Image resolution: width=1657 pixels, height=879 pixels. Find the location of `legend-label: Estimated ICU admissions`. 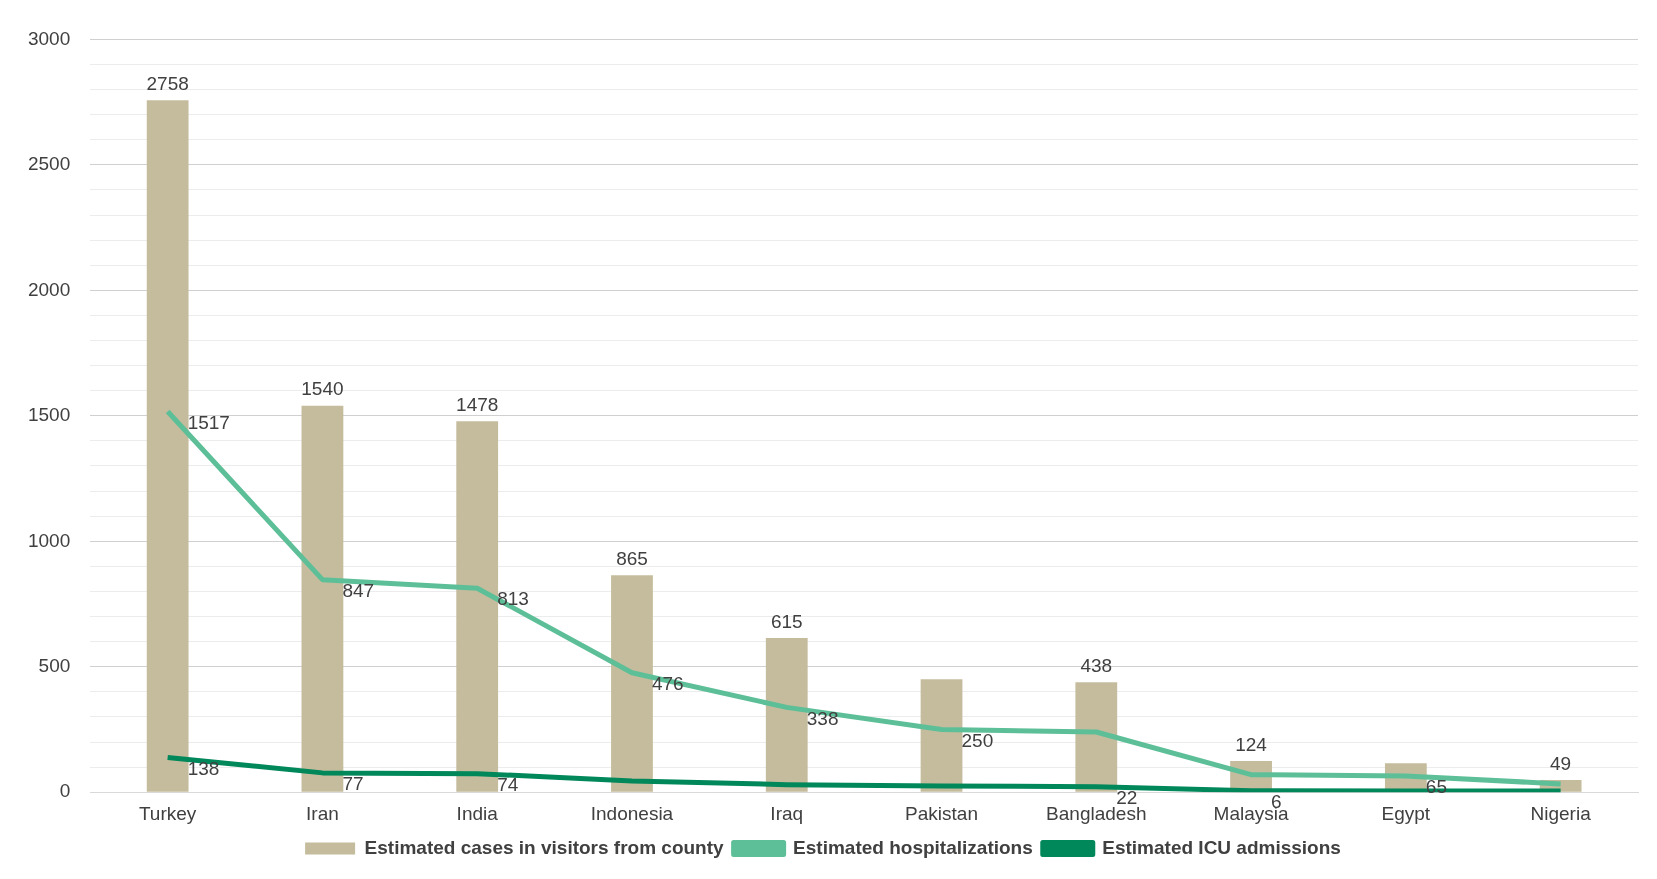

legend-label: Estimated ICU admissions is located at coordinates (1221, 847).